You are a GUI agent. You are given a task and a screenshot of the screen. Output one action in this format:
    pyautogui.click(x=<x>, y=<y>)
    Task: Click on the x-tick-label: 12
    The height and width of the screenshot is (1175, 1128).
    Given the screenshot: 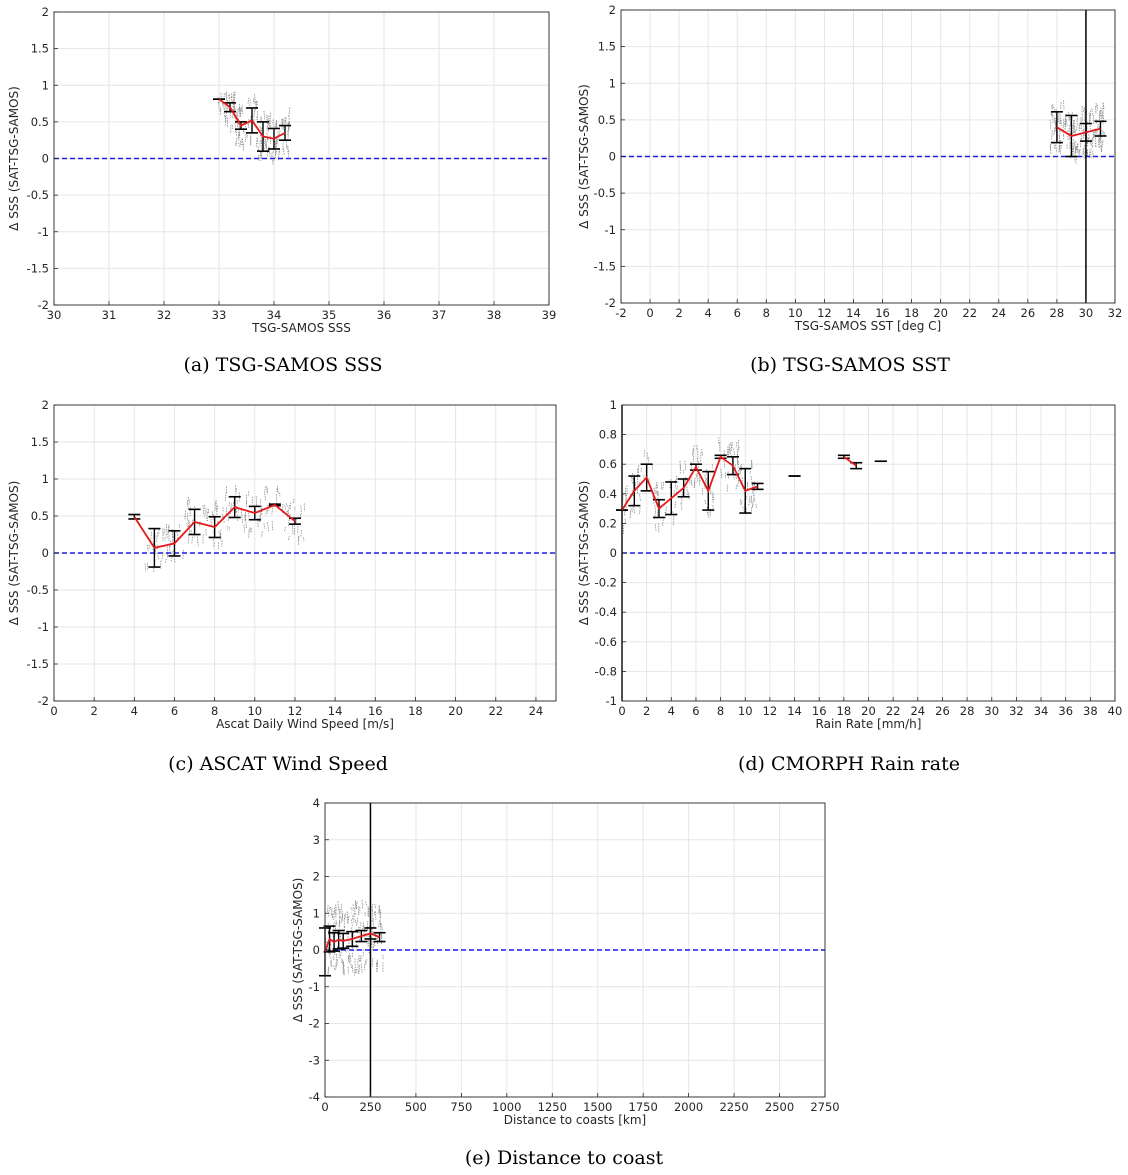 What is the action you would take?
    pyautogui.click(x=824, y=313)
    